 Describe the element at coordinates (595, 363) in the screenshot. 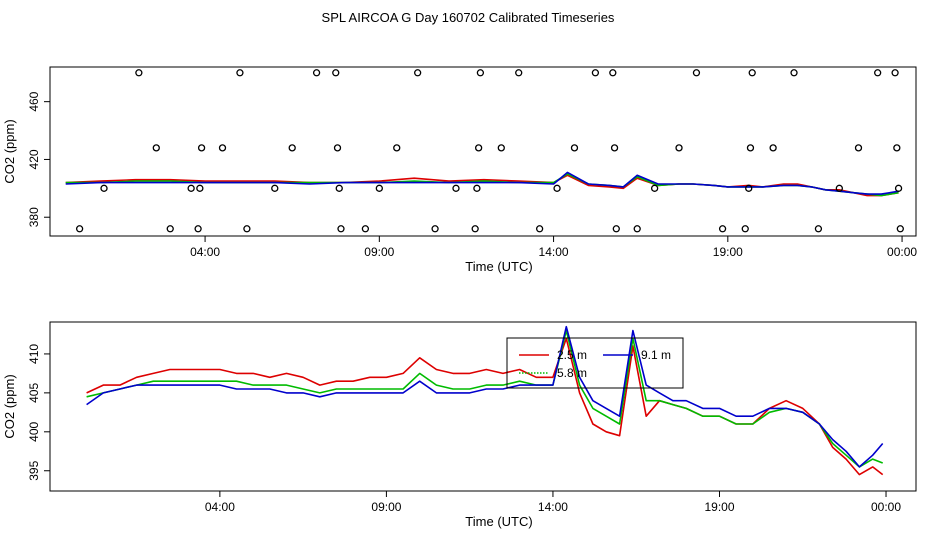

I see `legend-box` at that location.